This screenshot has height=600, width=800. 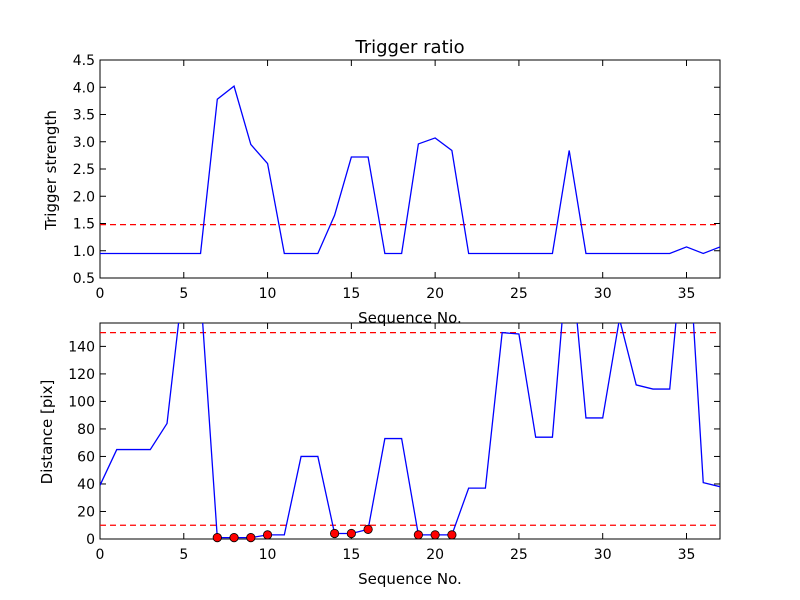 I want to click on trigger-ratio-title: Trigger ratio, so click(x=409, y=47).